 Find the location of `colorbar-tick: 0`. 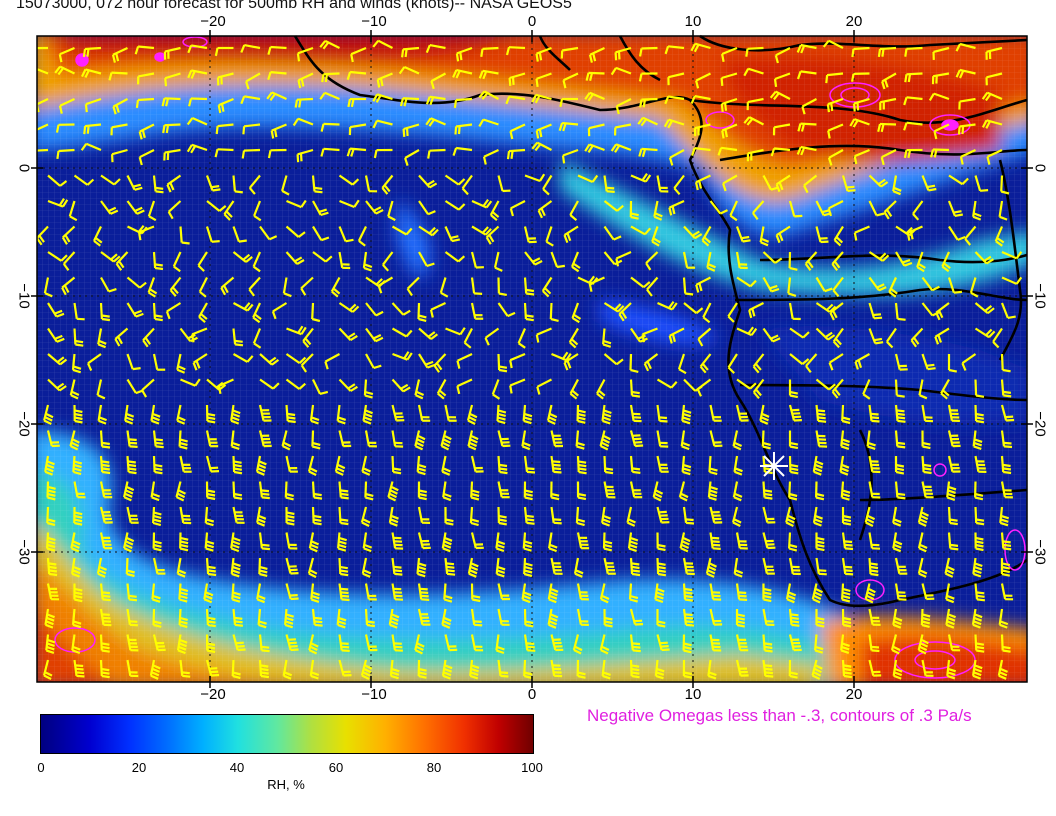

colorbar-tick: 0 is located at coordinates (41, 767).